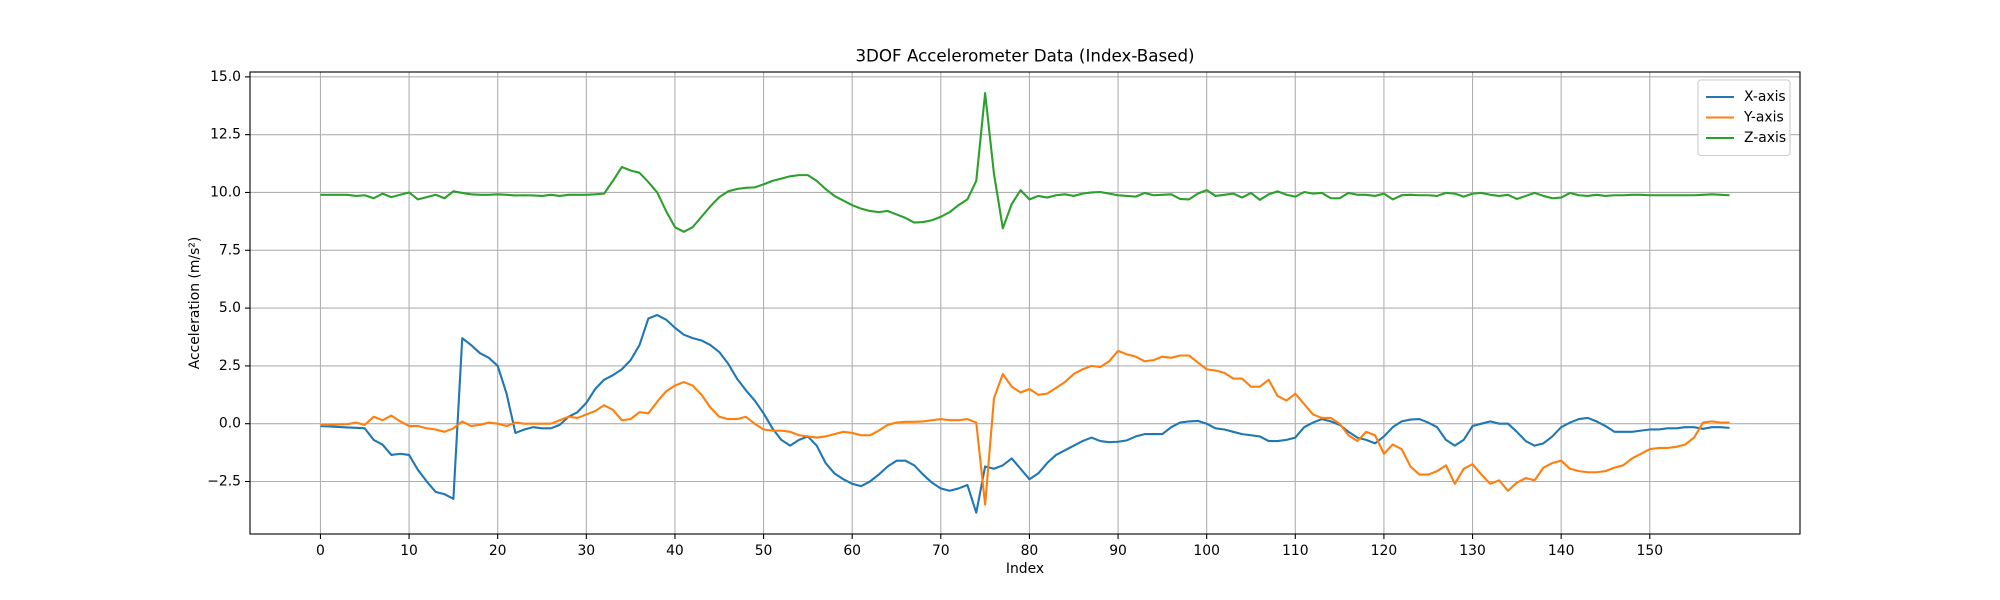 The height and width of the screenshot is (600, 2000). Describe the element at coordinates (230, 308) in the screenshot. I see `y-tick-label: 5.0` at that location.